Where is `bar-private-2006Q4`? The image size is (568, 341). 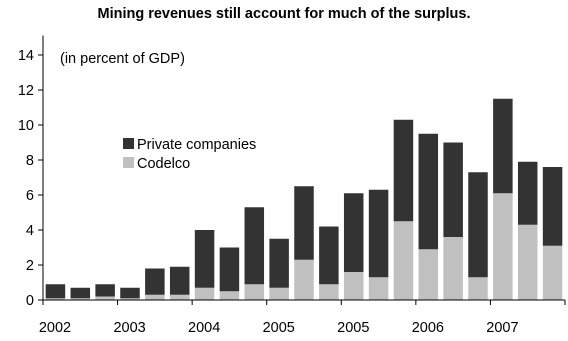 bar-private-2006Q4 is located at coordinates (478, 225).